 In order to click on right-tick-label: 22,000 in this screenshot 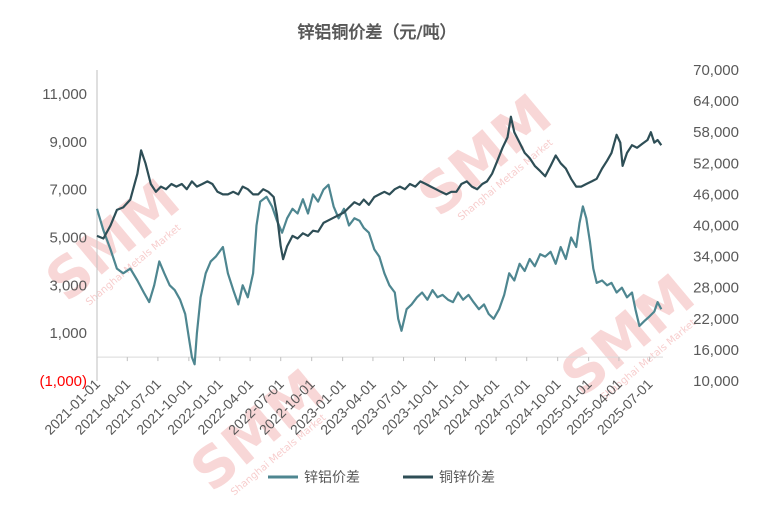, I will do `click(716, 319)`.